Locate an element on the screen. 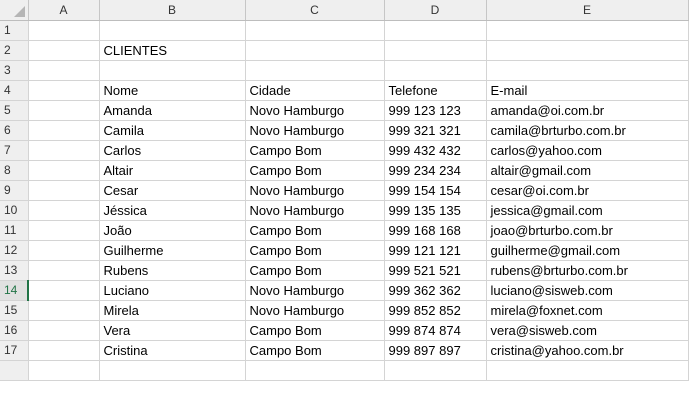 The image size is (689, 408). column-header-b: B is located at coordinates (172, 10).